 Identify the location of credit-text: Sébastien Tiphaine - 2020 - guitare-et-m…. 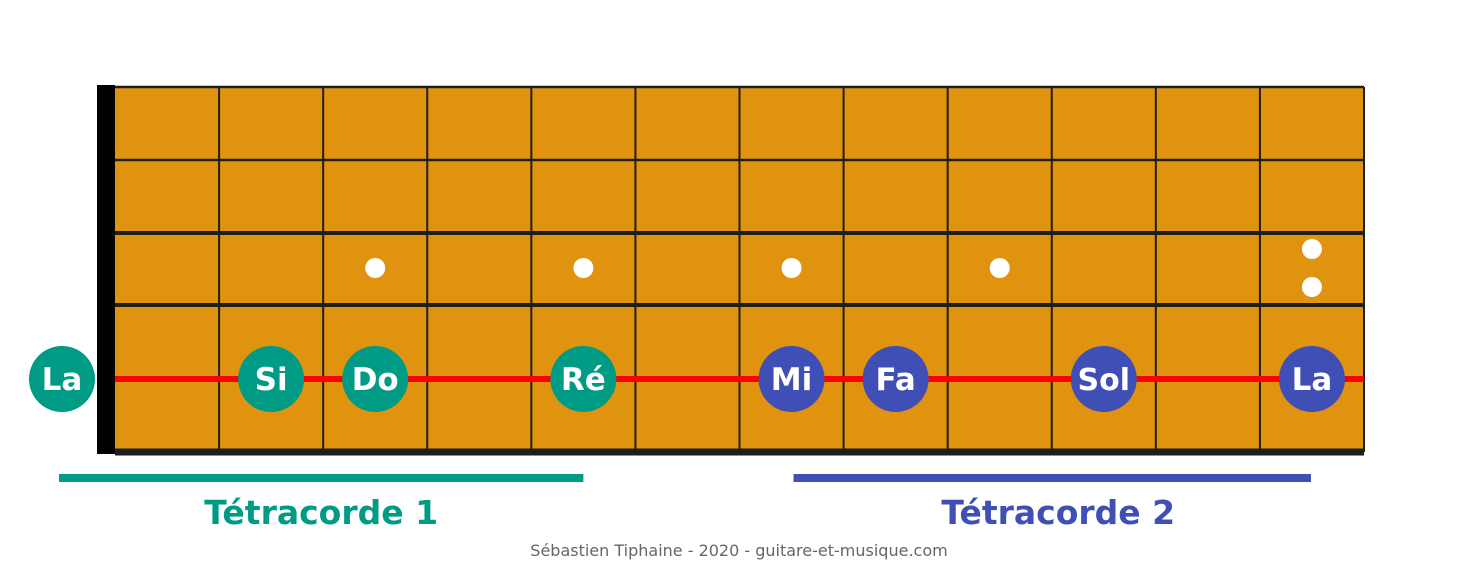
(738, 550).